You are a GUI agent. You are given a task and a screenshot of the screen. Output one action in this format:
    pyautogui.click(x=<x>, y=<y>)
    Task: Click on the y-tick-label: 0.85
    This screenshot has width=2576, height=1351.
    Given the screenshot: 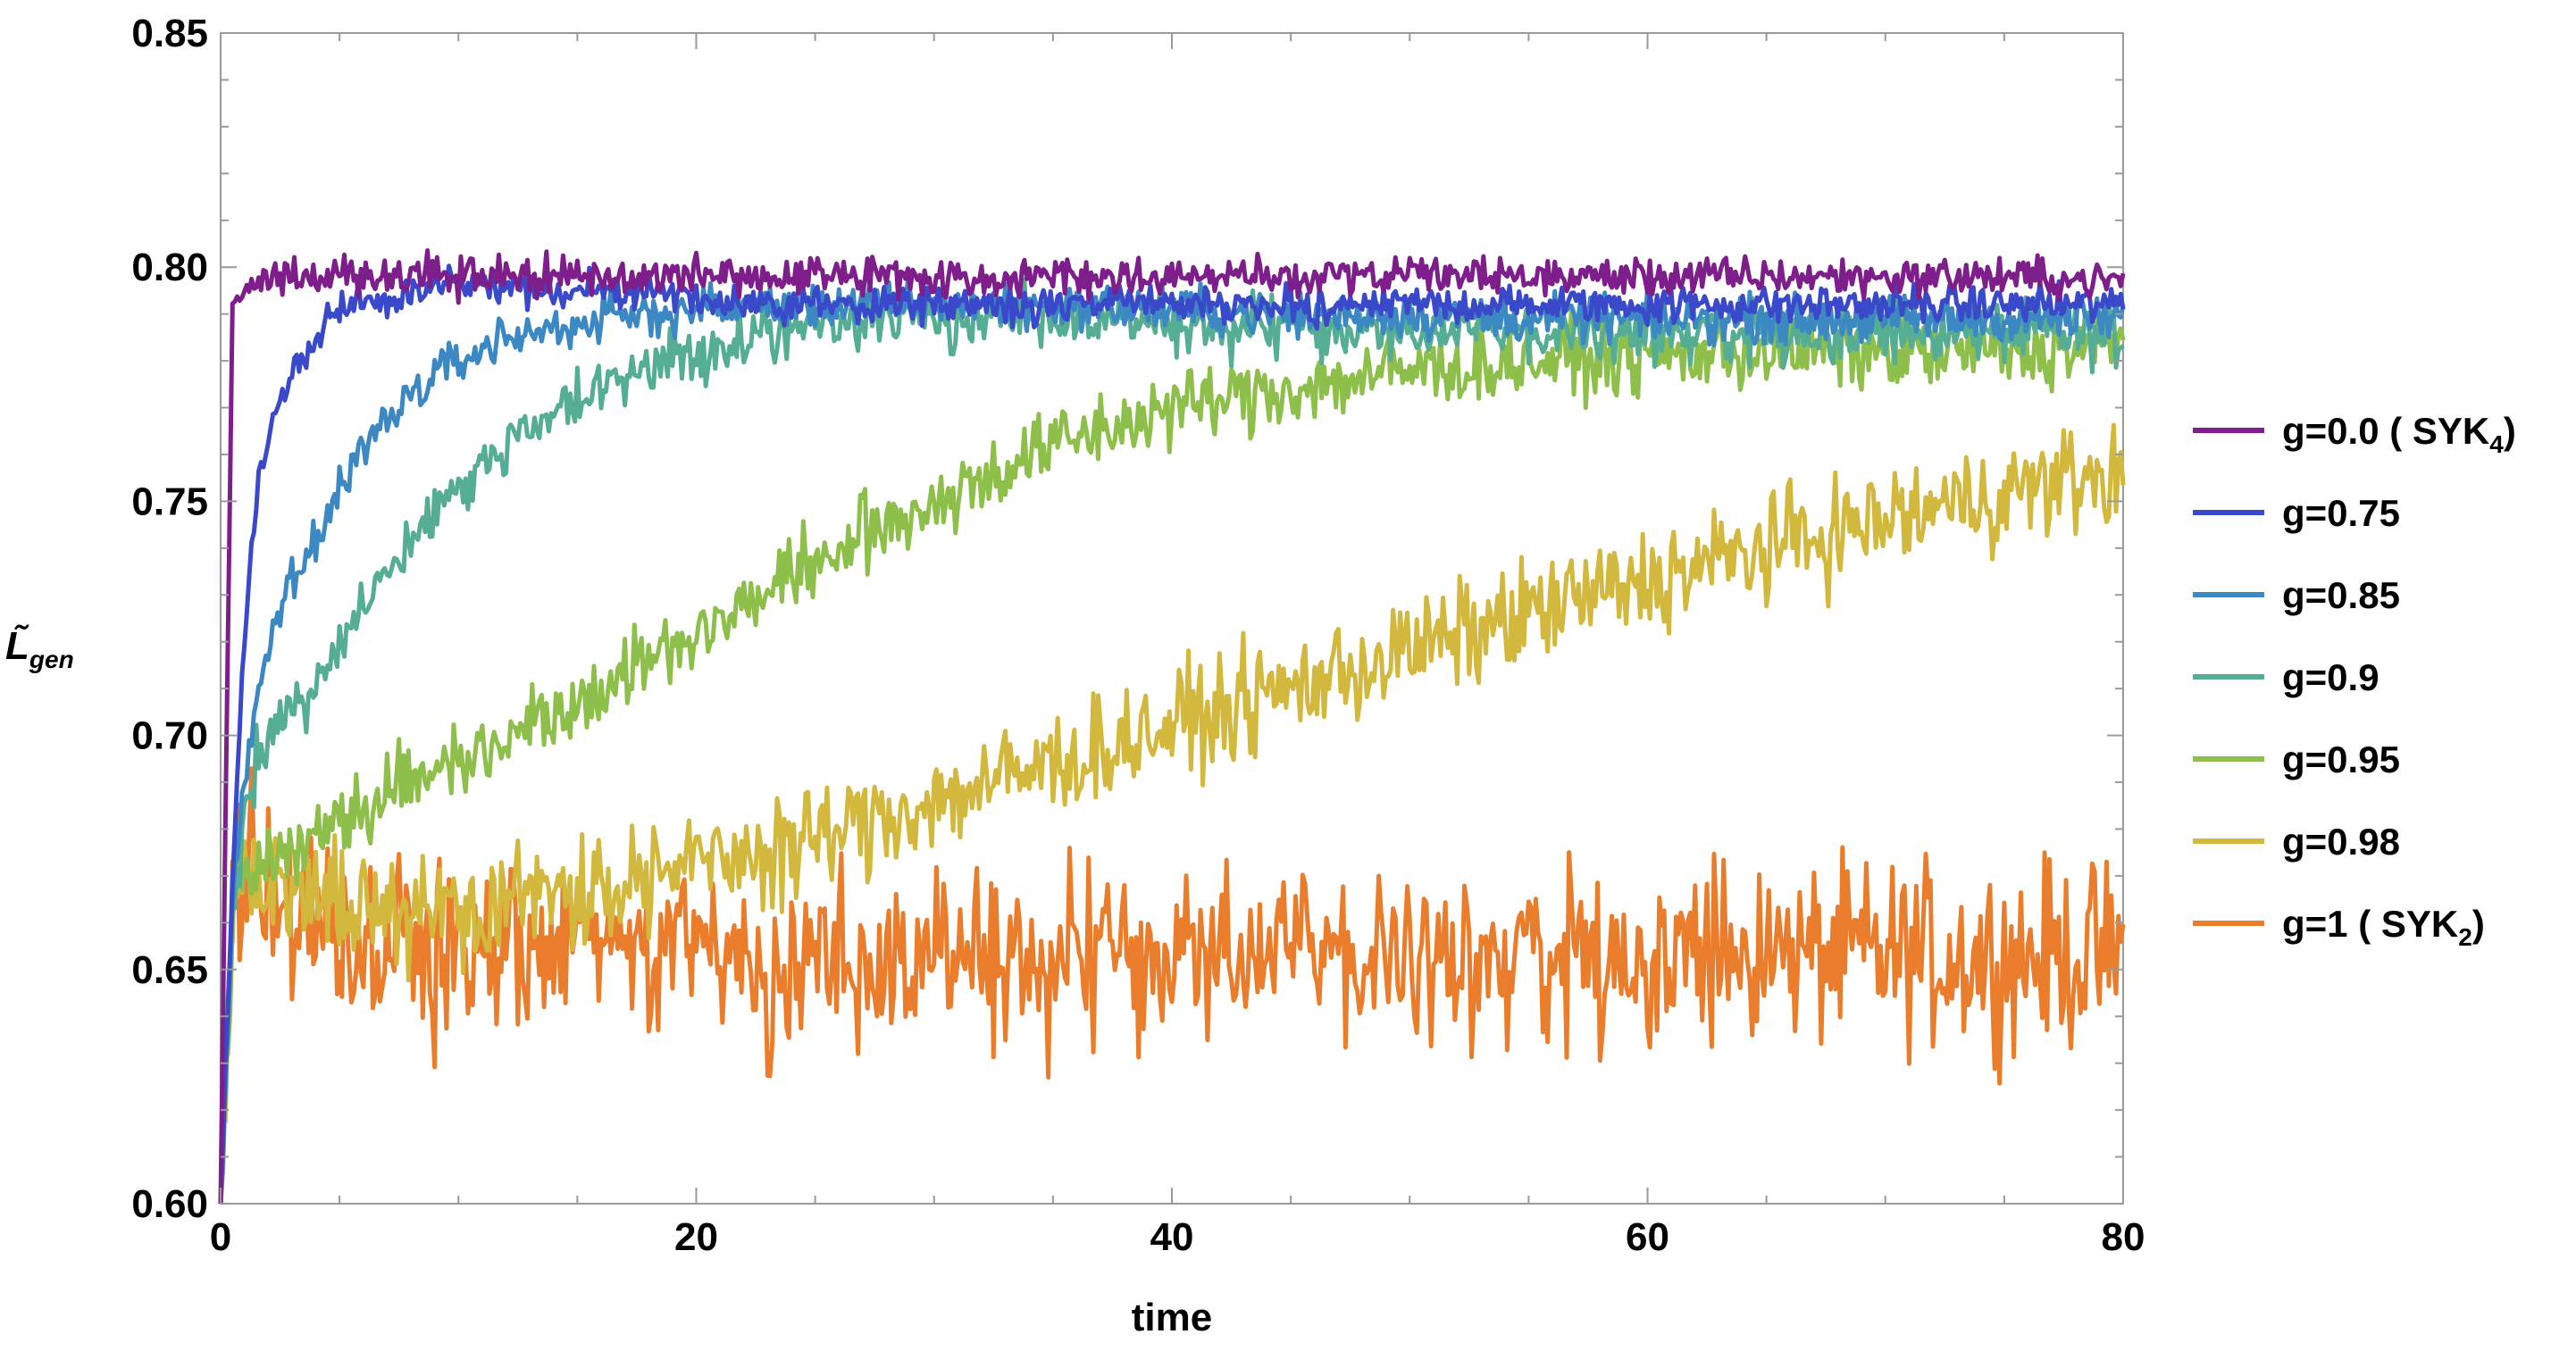 What is the action you would take?
    pyautogui.click(x=170, y=33)
    